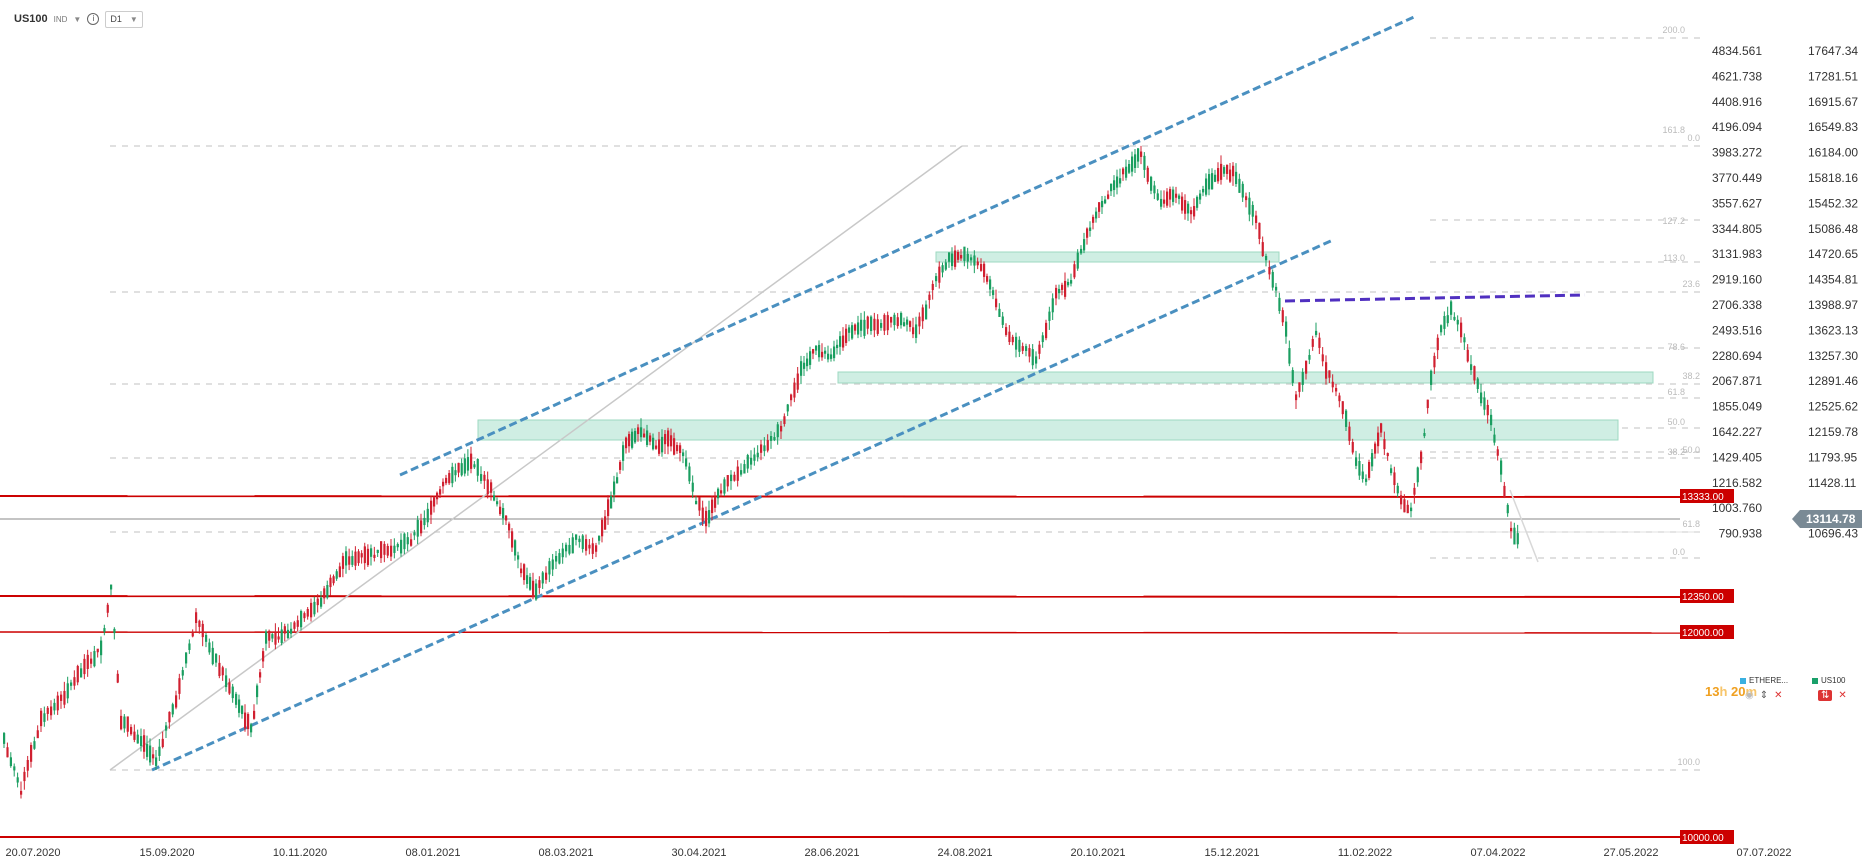 The height and width of the screenshot is (865, 1866). What do you see at coordinates (1691, 284) in the screenshot?
I see `fib-label: 23.6` at bounding box center [1691, 284].